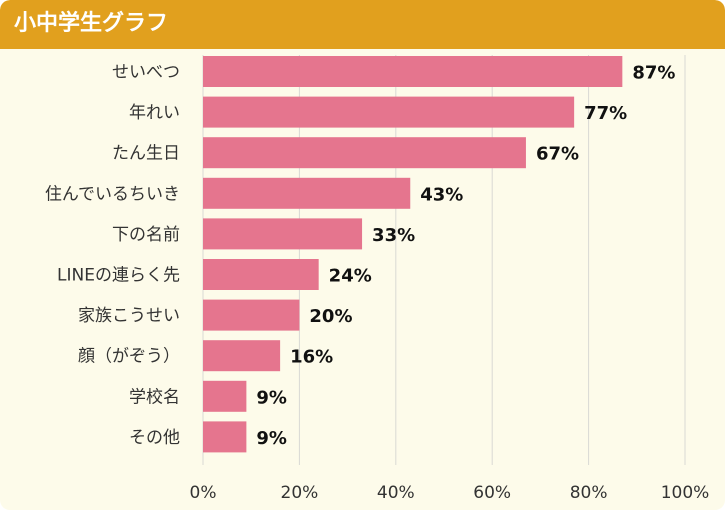 This screenshot has width=725, height=510. What do you see at coordinates (557, 154) in the screenshot?
I see `value-label: 67%` at bounding box center [557, 154].